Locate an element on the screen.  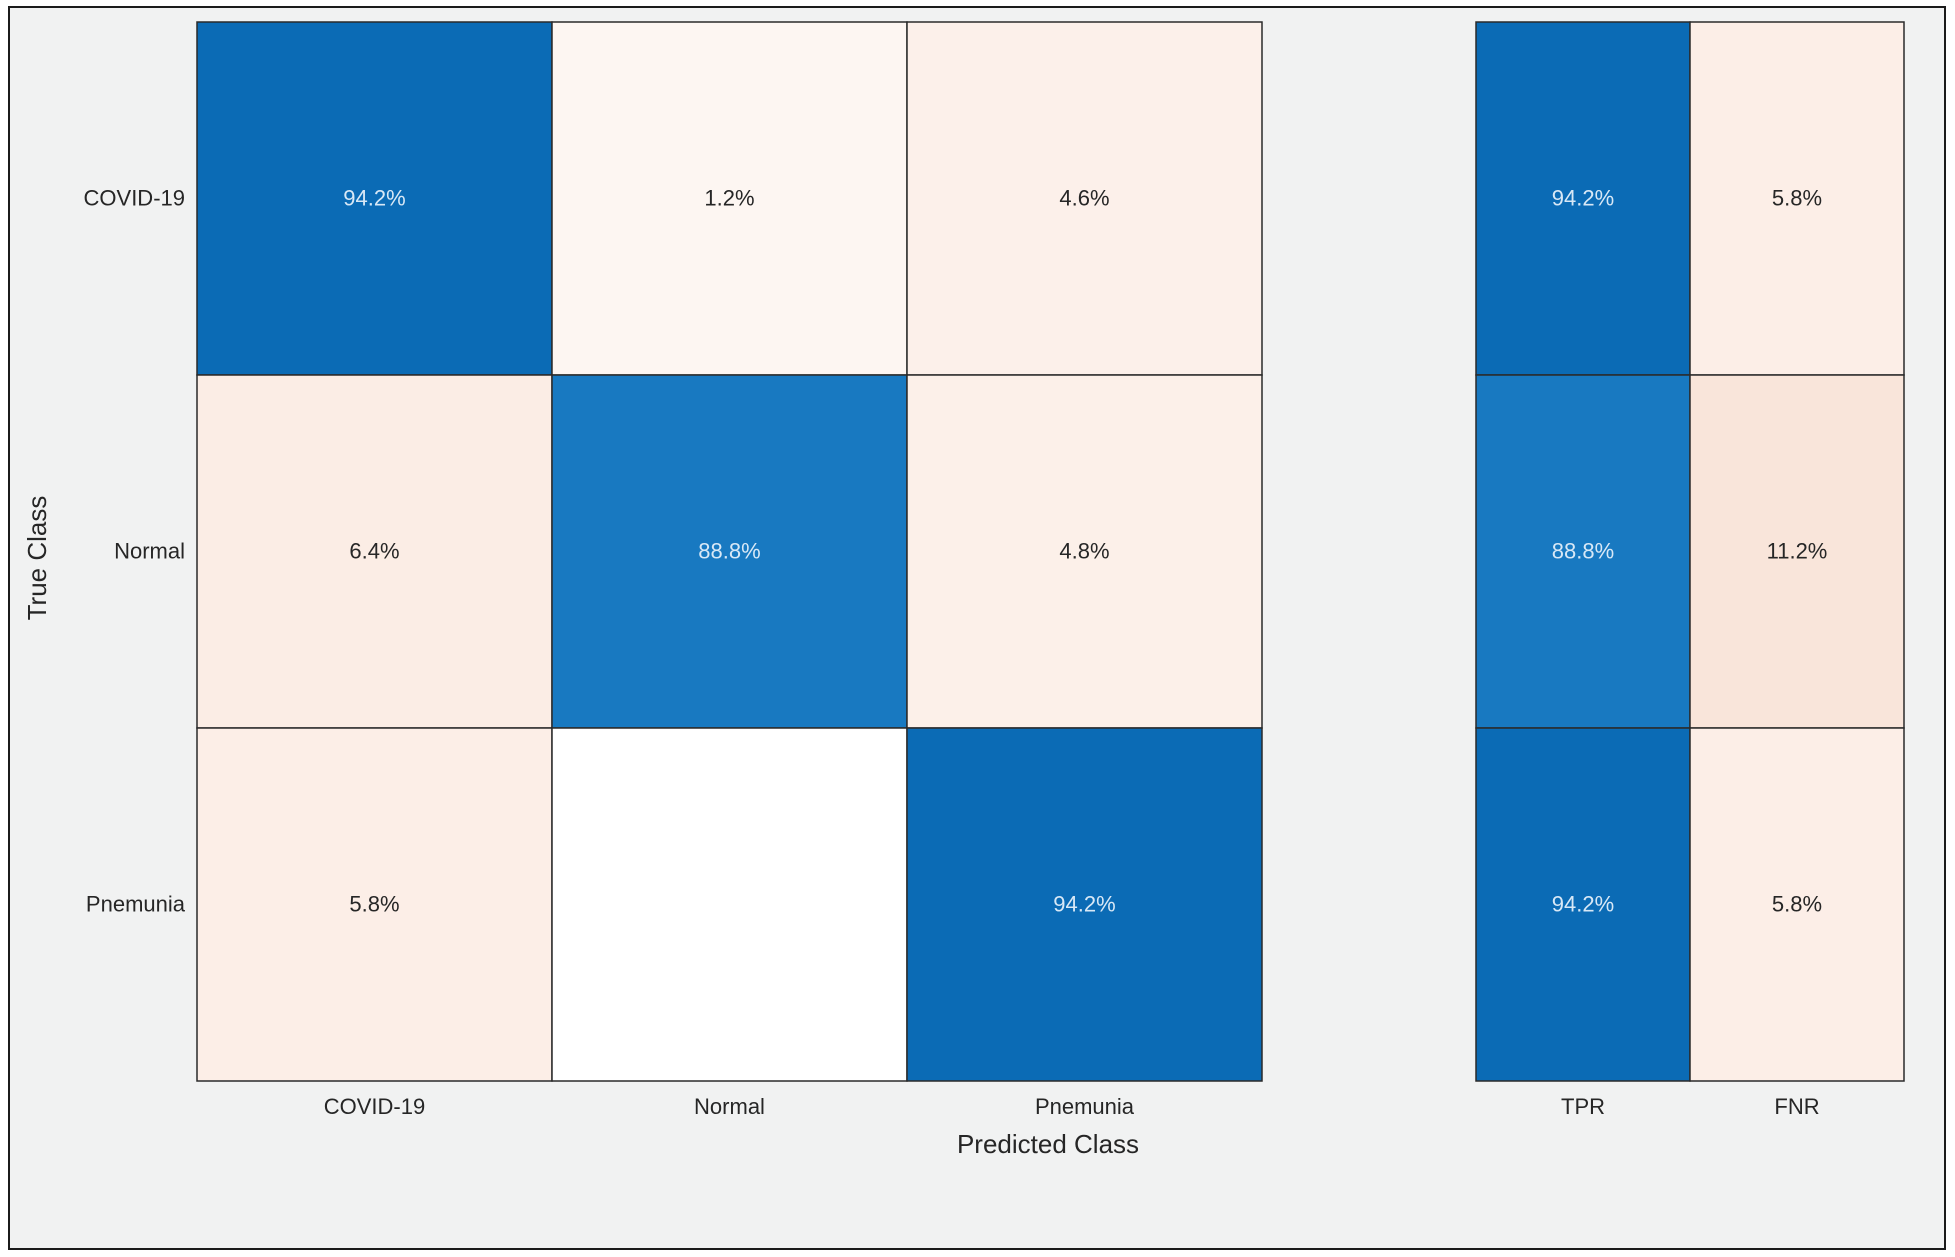
summary-column-label: TPR is located at coordinates (1583, 1106).